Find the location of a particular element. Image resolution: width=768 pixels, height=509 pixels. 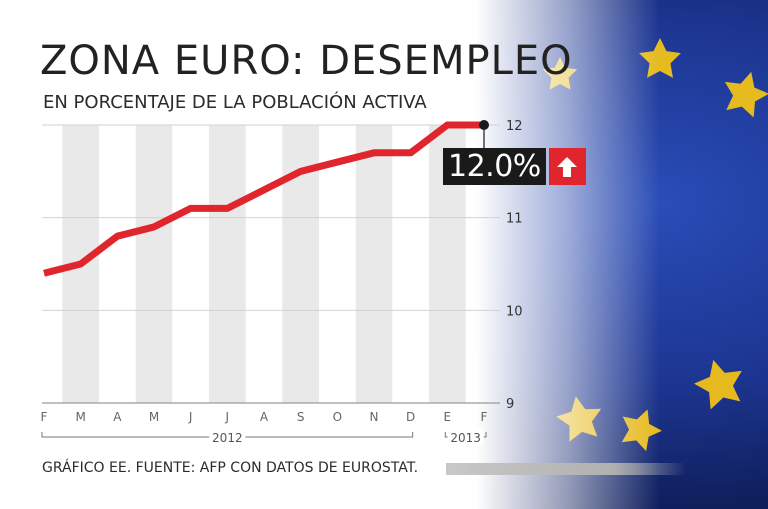

arrow-up-icon is located at coordinates (567, 166).